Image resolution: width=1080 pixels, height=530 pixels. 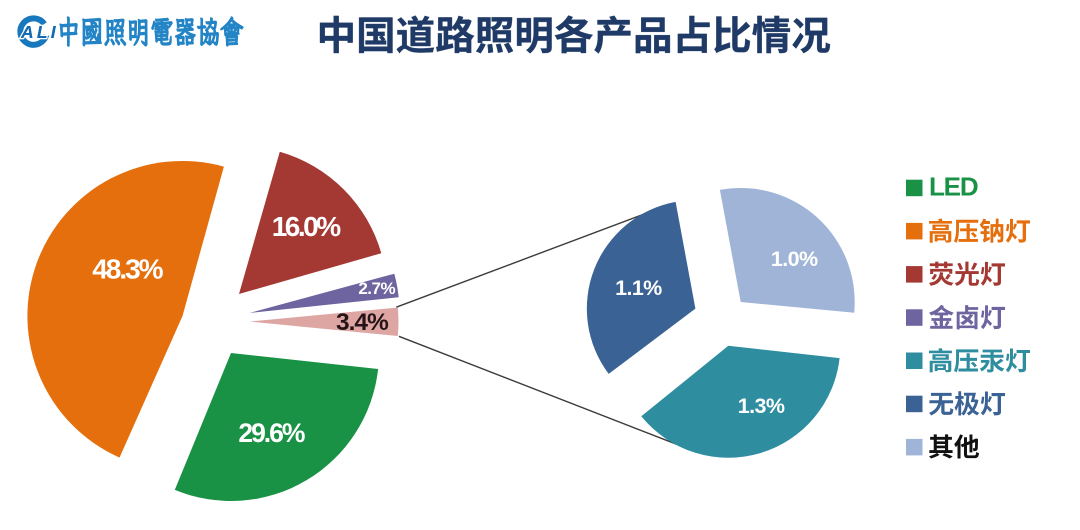 What do you see at coordinates (39, 32) in the screenshot?
I see `svg-text: ALI` at bounding box center [39, 32].